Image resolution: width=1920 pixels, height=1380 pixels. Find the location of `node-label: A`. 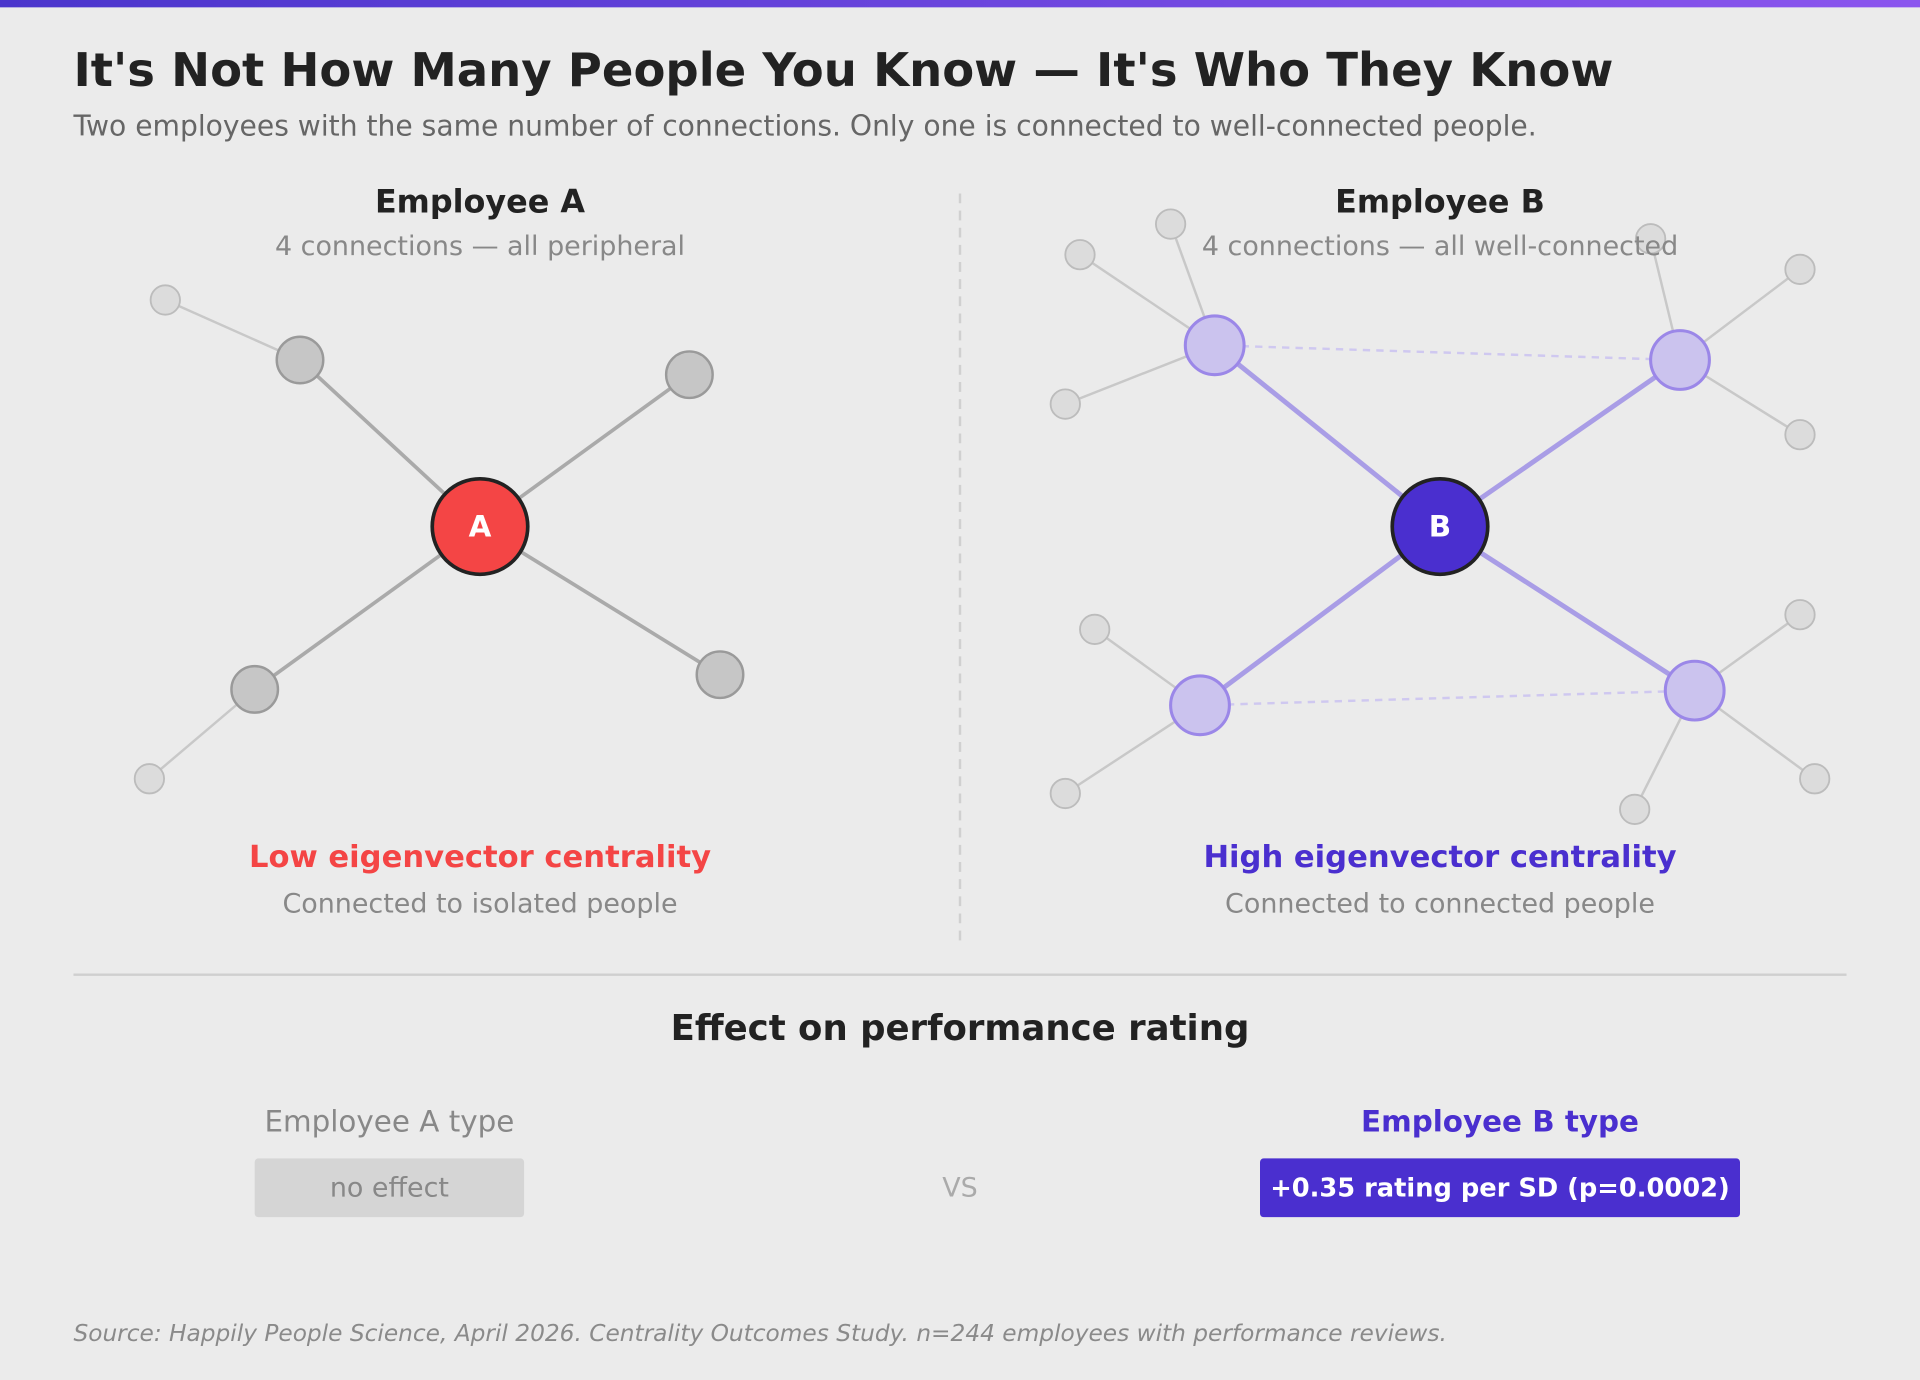

node-label: A is located at coordinates (480, 526).